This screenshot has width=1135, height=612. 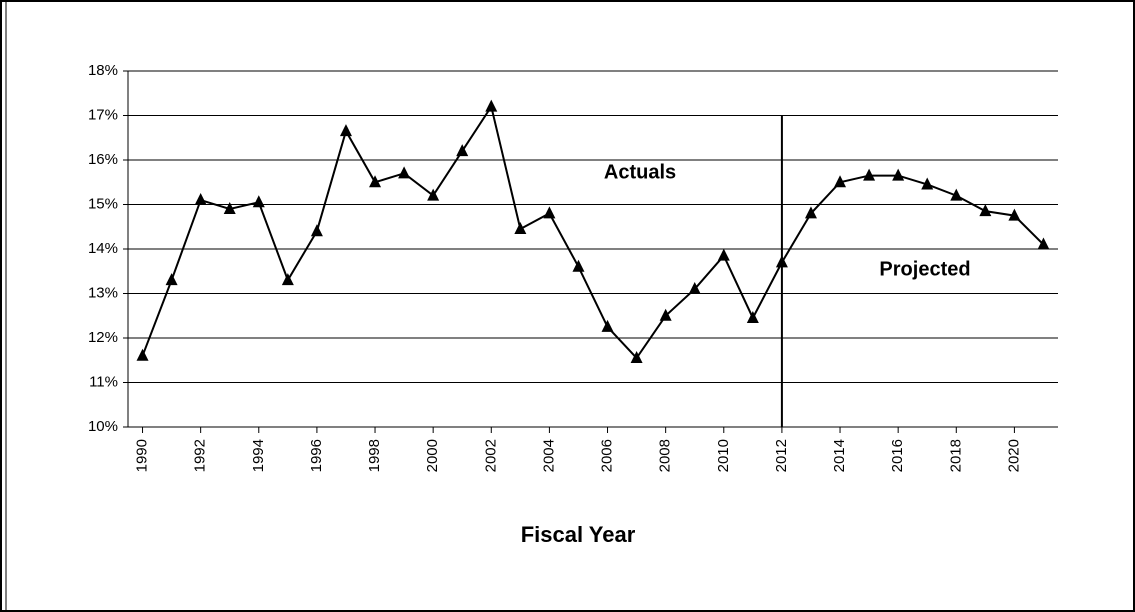 I want to click on x-tick-label: 2014, so click(x=839, y=455).